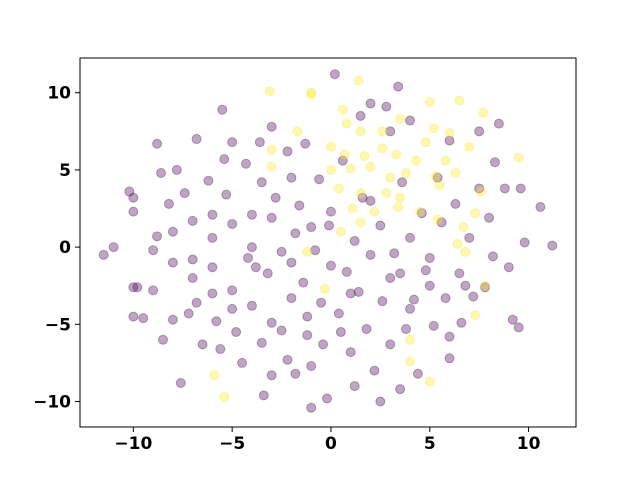 The width and height of the screenshot is (640, 480). Describe the element at coordinates (133, 444) in the screenshot. I see `x-tick-label: −10` at that location.